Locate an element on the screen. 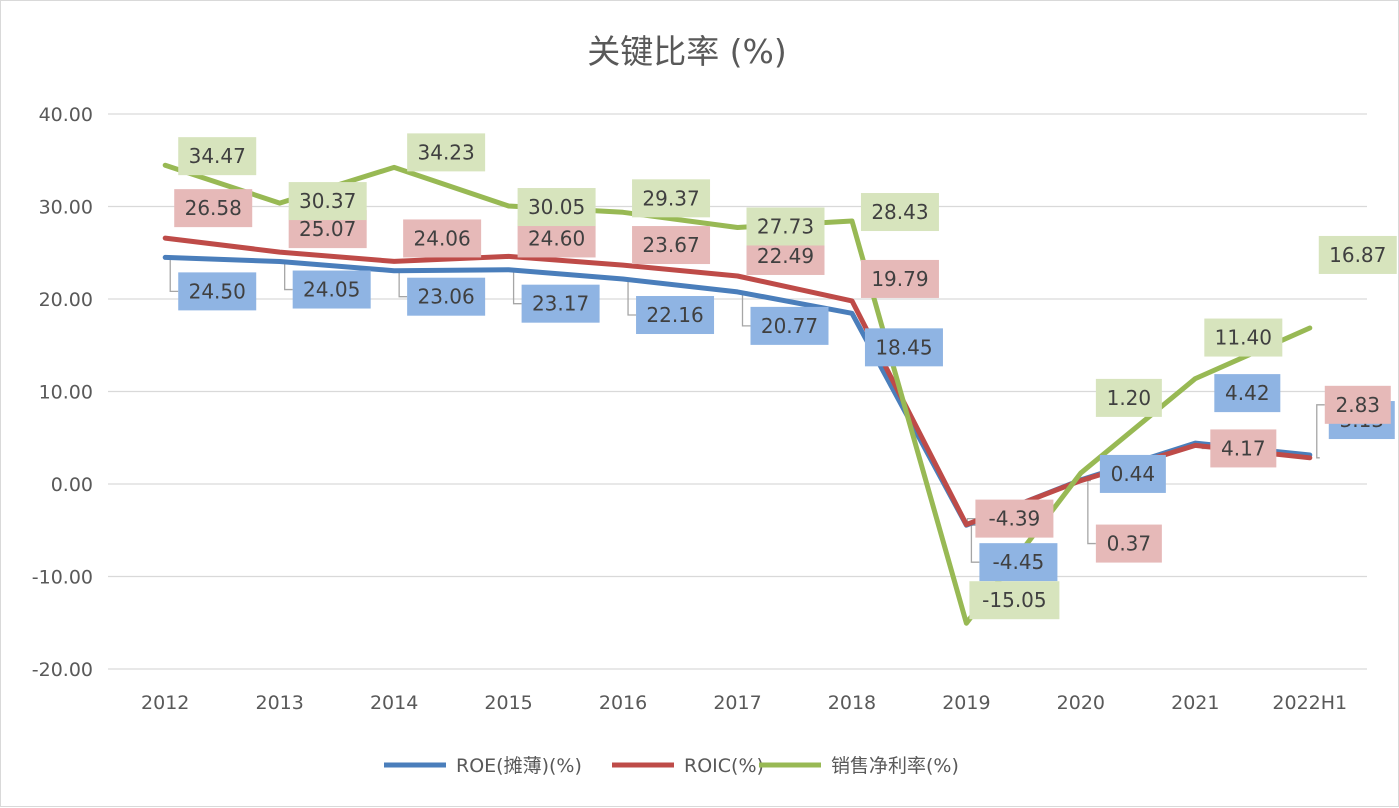 This screenshot has height=808, width=1399. data-label: 11.40 is located at coordinates (1243, 338).